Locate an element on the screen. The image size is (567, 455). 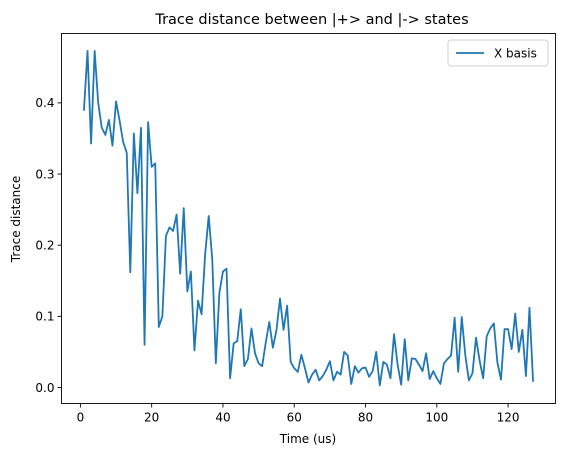
x-tick-label: 80 is located at coordinates (365, 418).